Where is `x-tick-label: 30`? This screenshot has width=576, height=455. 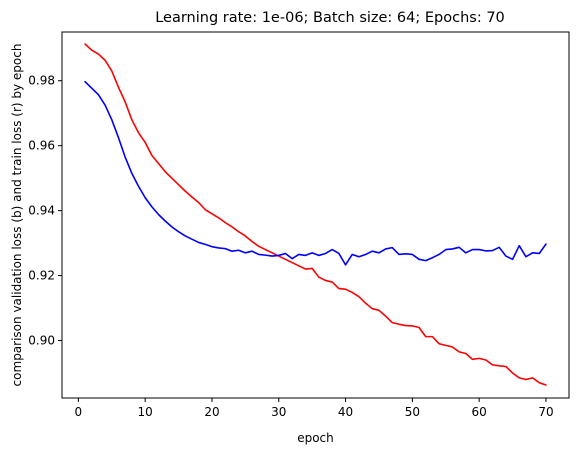 x-tick-label: 30 is located at coordinates (278, 412).